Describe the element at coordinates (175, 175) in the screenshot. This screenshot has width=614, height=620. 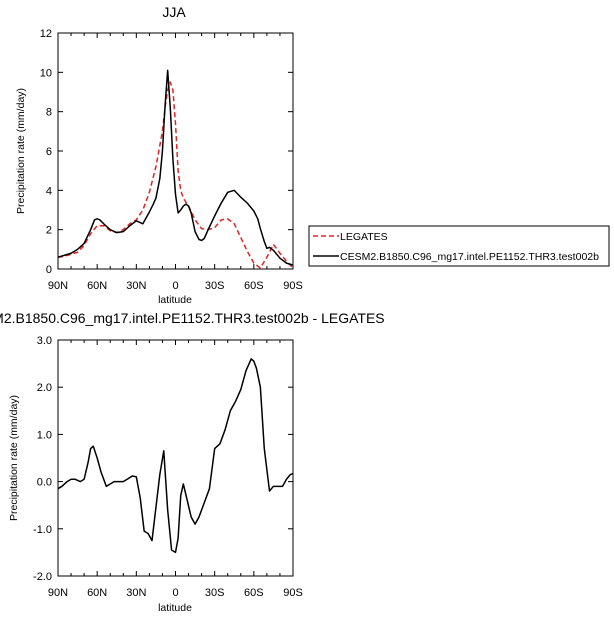
I see `series-line-legates` at that location.